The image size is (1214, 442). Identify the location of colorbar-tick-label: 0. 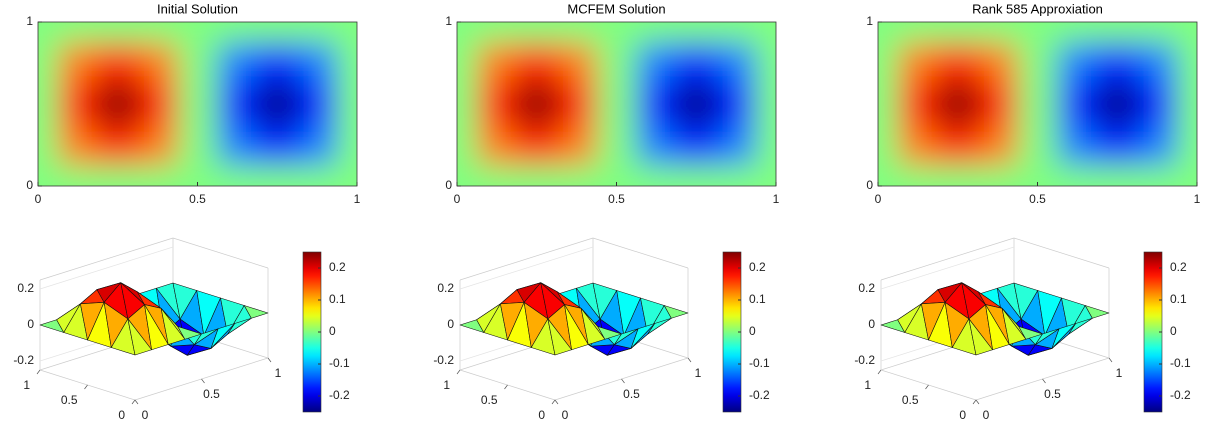
(332, 331).